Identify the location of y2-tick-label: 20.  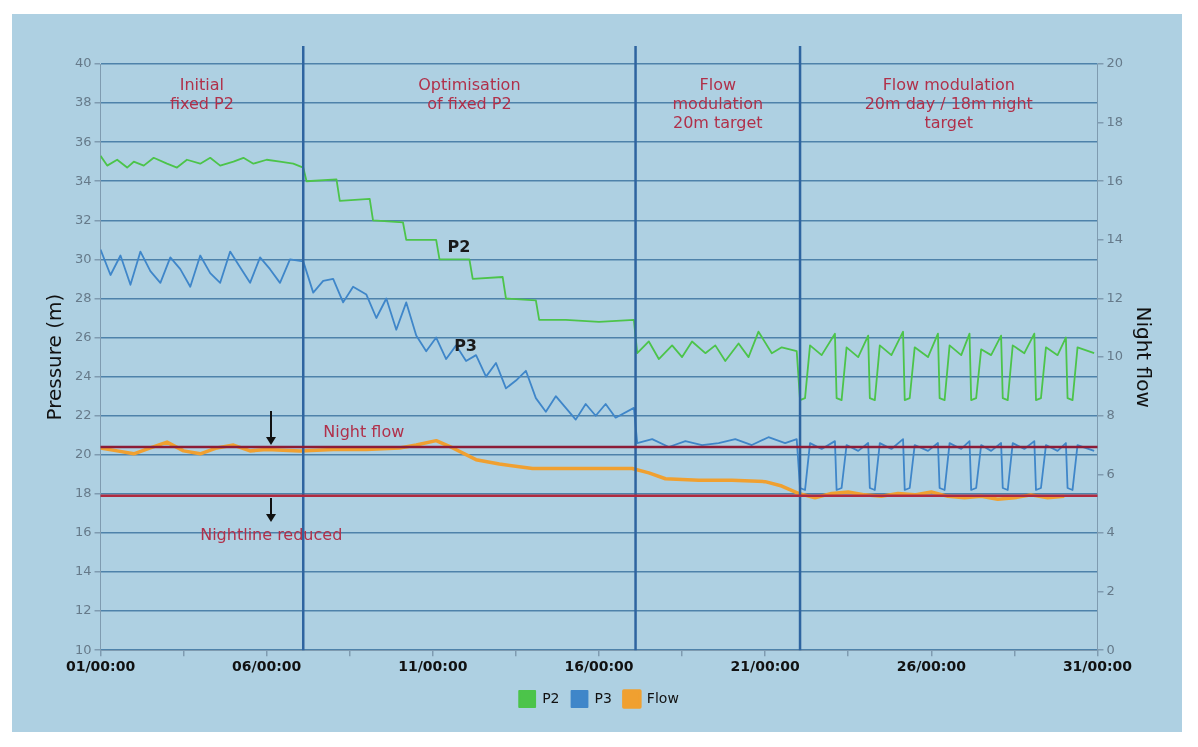
(1114, 63).